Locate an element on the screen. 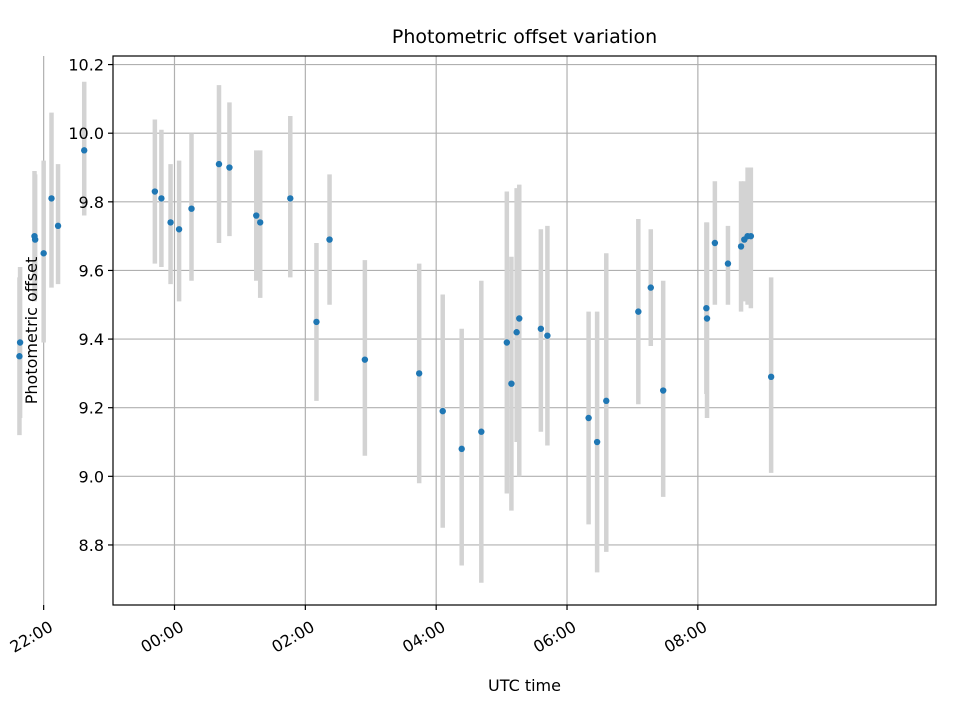 The image size is (960, 720). y-axis-ticks: 8.8 9.0 9.2 9.4 9.6 9.8 10.0 10.2 is located at coordinates (90, 305).